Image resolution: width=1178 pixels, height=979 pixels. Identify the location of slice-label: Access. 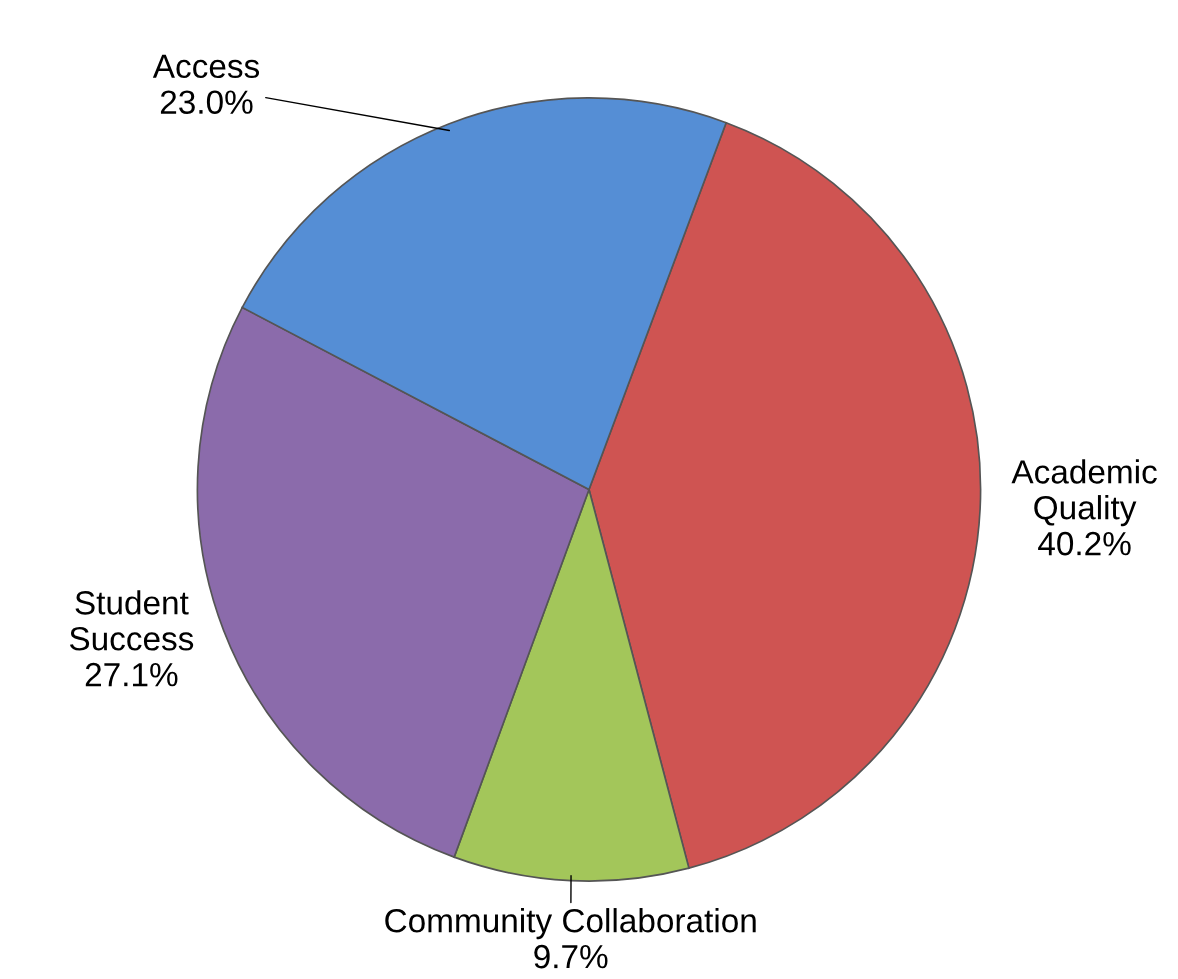
(206, 66).